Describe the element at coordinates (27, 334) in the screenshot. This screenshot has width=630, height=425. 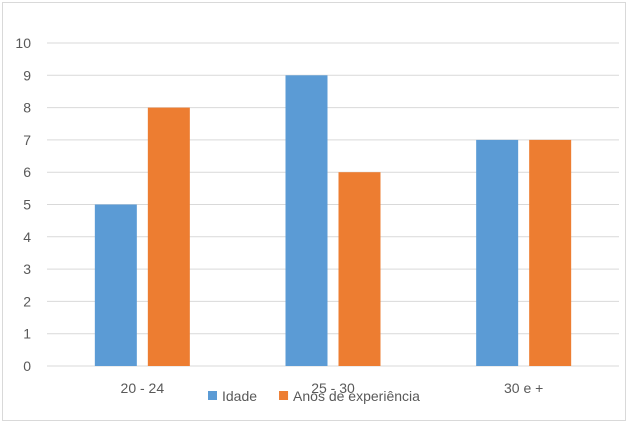
I see `y-tick-label: 1` at that location.